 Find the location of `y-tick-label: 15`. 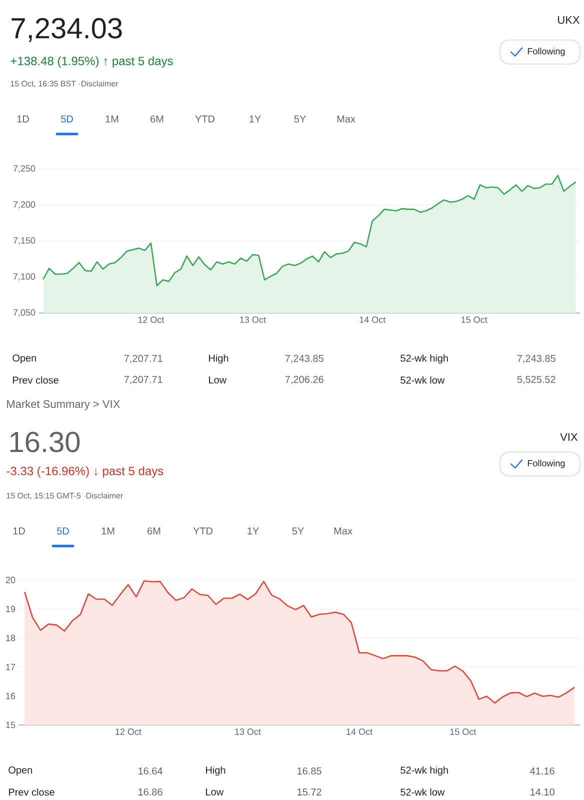

y-tick-label: 15 is located at coordinates (11, 725).